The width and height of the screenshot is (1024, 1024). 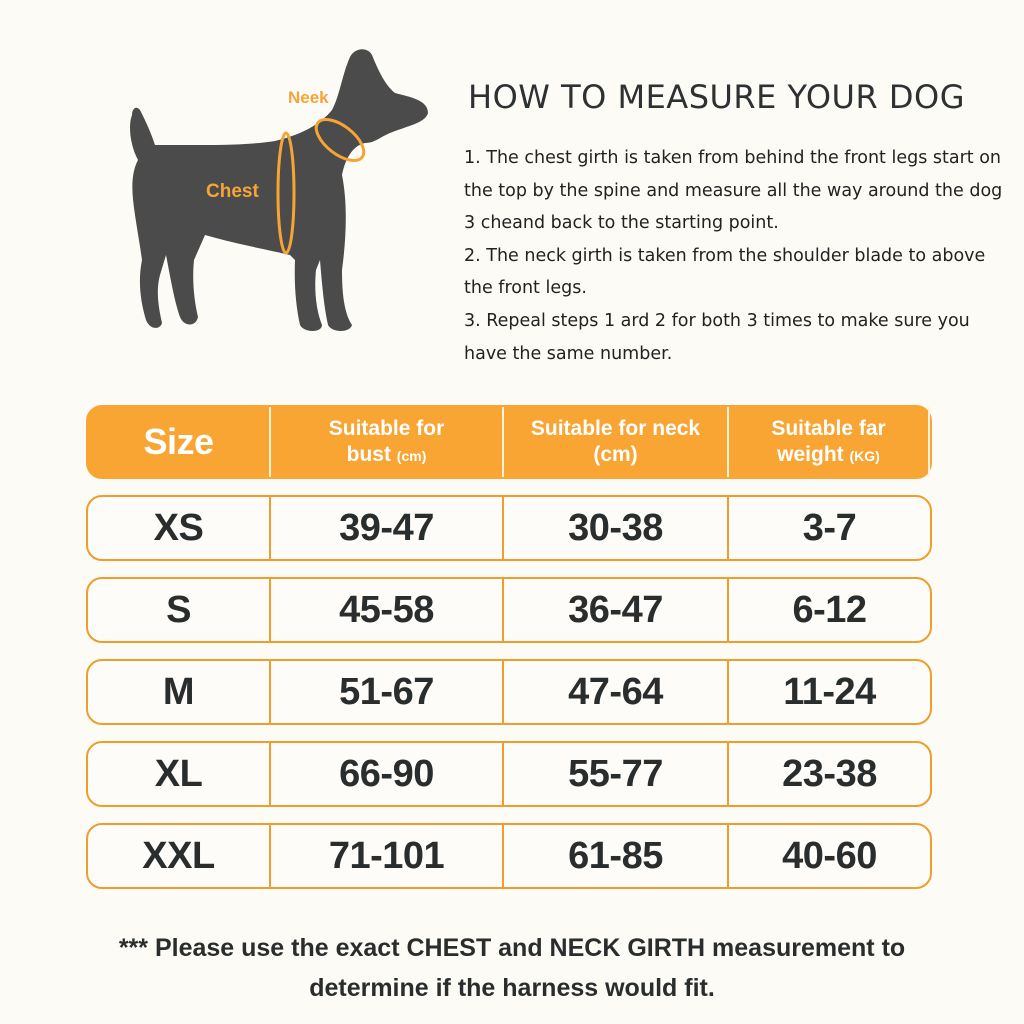 I want to click on cell-bust: 51-67, so click(x=387, y=692).